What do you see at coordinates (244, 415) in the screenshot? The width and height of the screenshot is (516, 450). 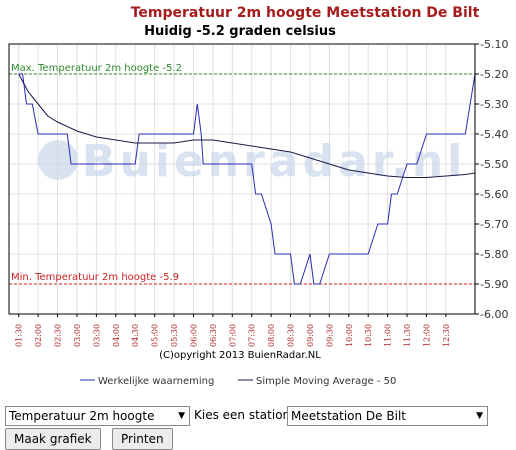 I see `station-label: Kies een station:` at bounding box center [244, 415].